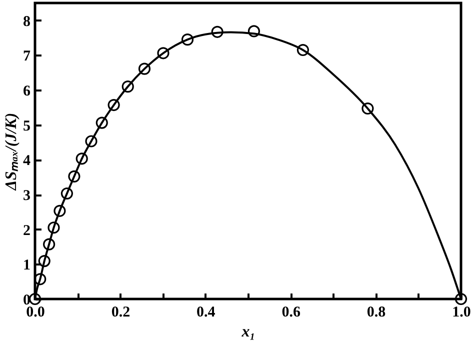 This screenshot has height=363, width=474. What do you see at coordinates (461, 312) in the screenshot?
I see `x-tick-label: 1.0` at bounding box center [461, 312].